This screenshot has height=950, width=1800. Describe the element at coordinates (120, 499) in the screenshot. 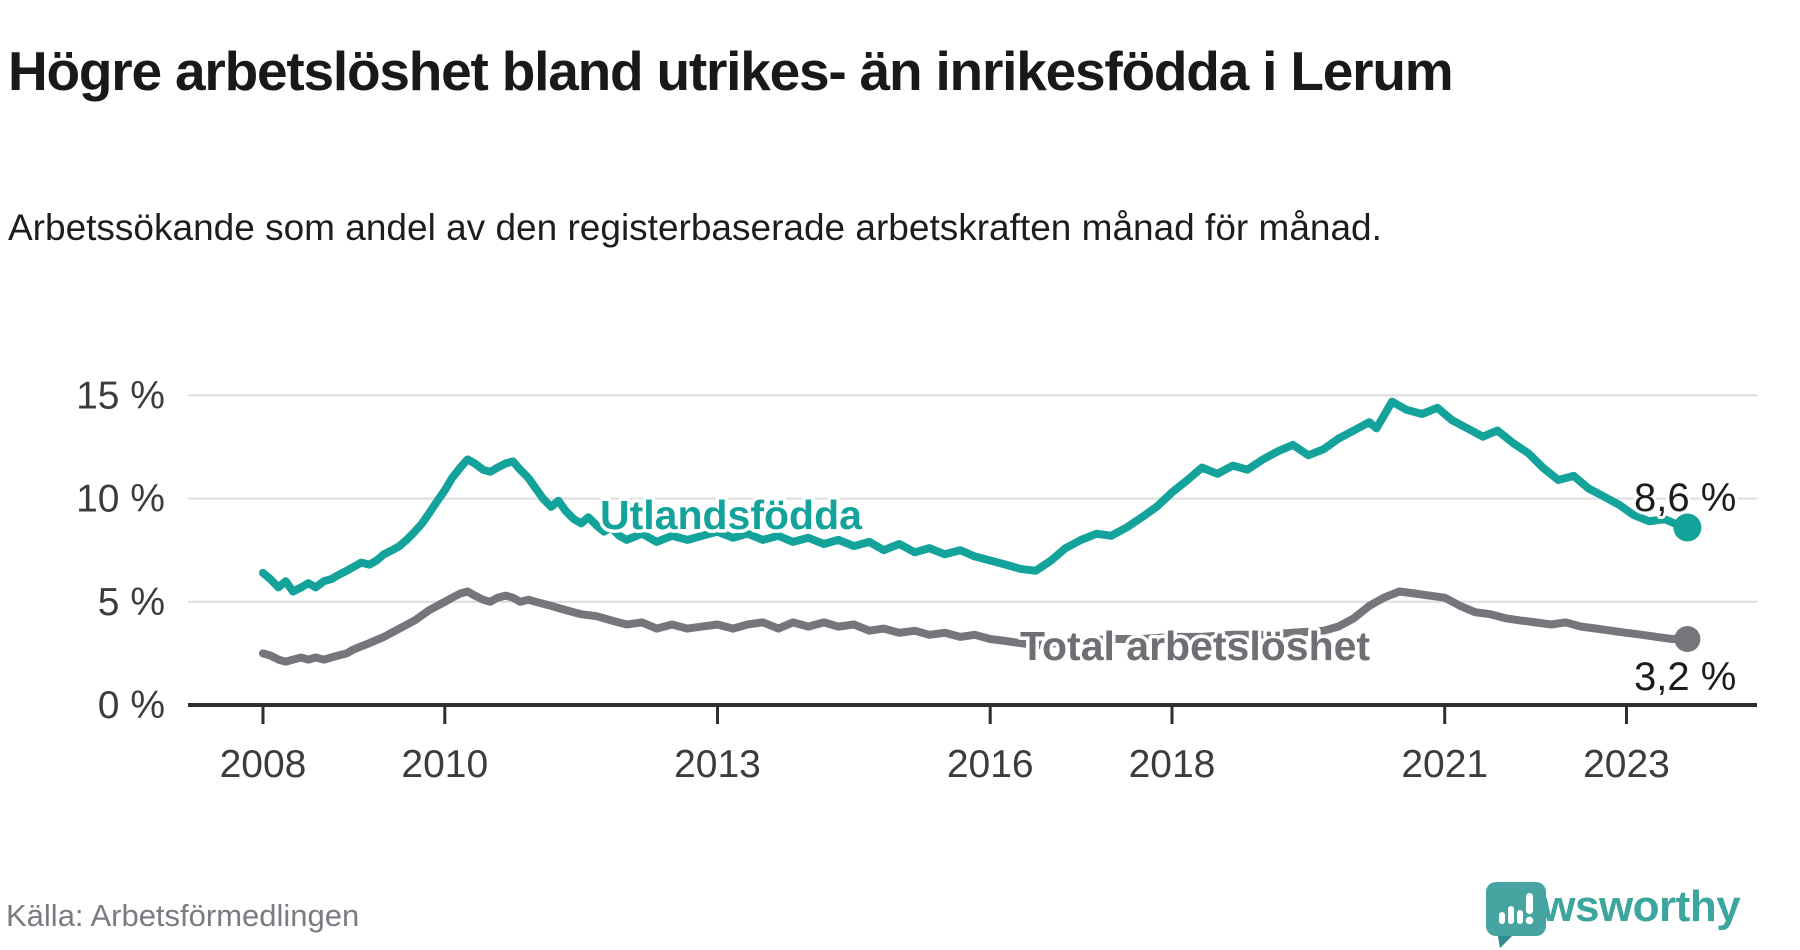

I see `y-tick-label: 10 %` at that location.